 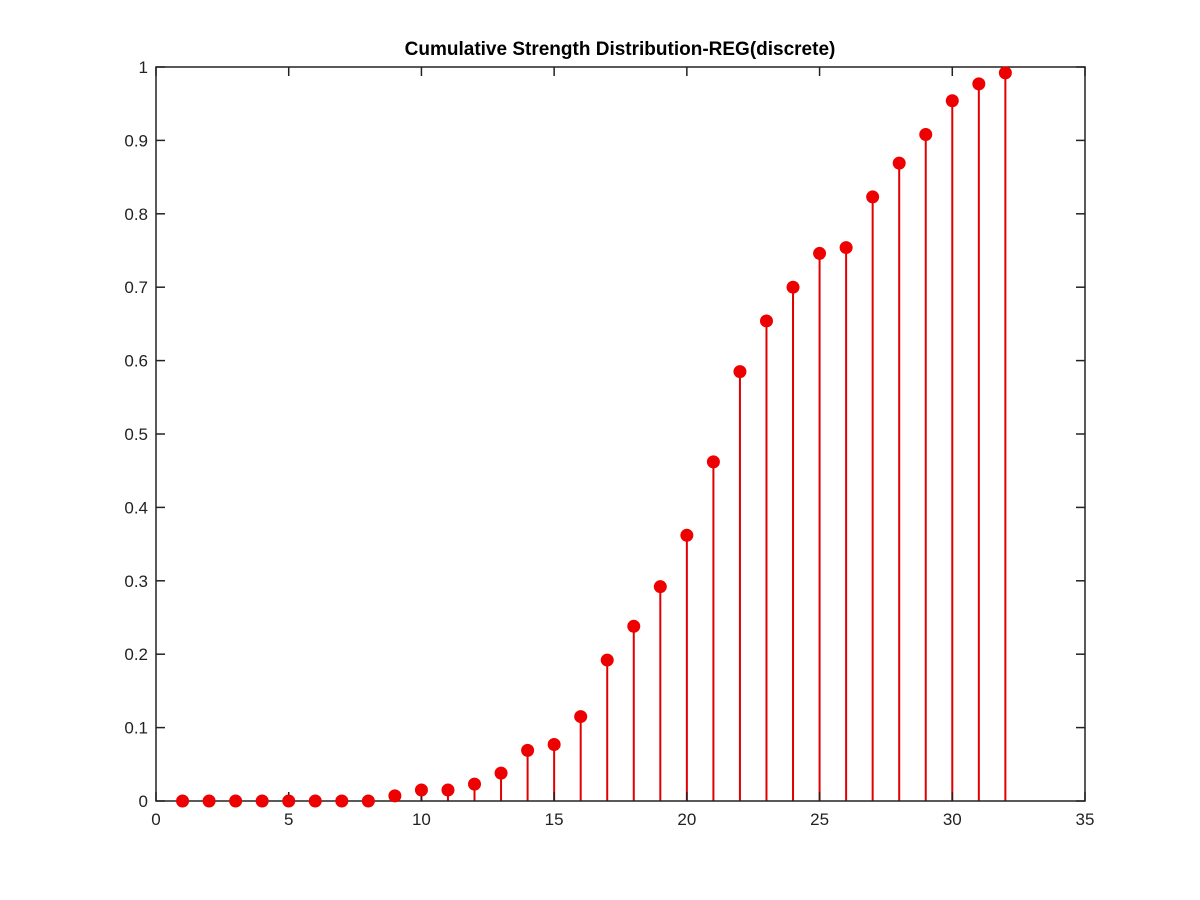 I want to click on x-tick-label: 5, so click(x=288, y=819).